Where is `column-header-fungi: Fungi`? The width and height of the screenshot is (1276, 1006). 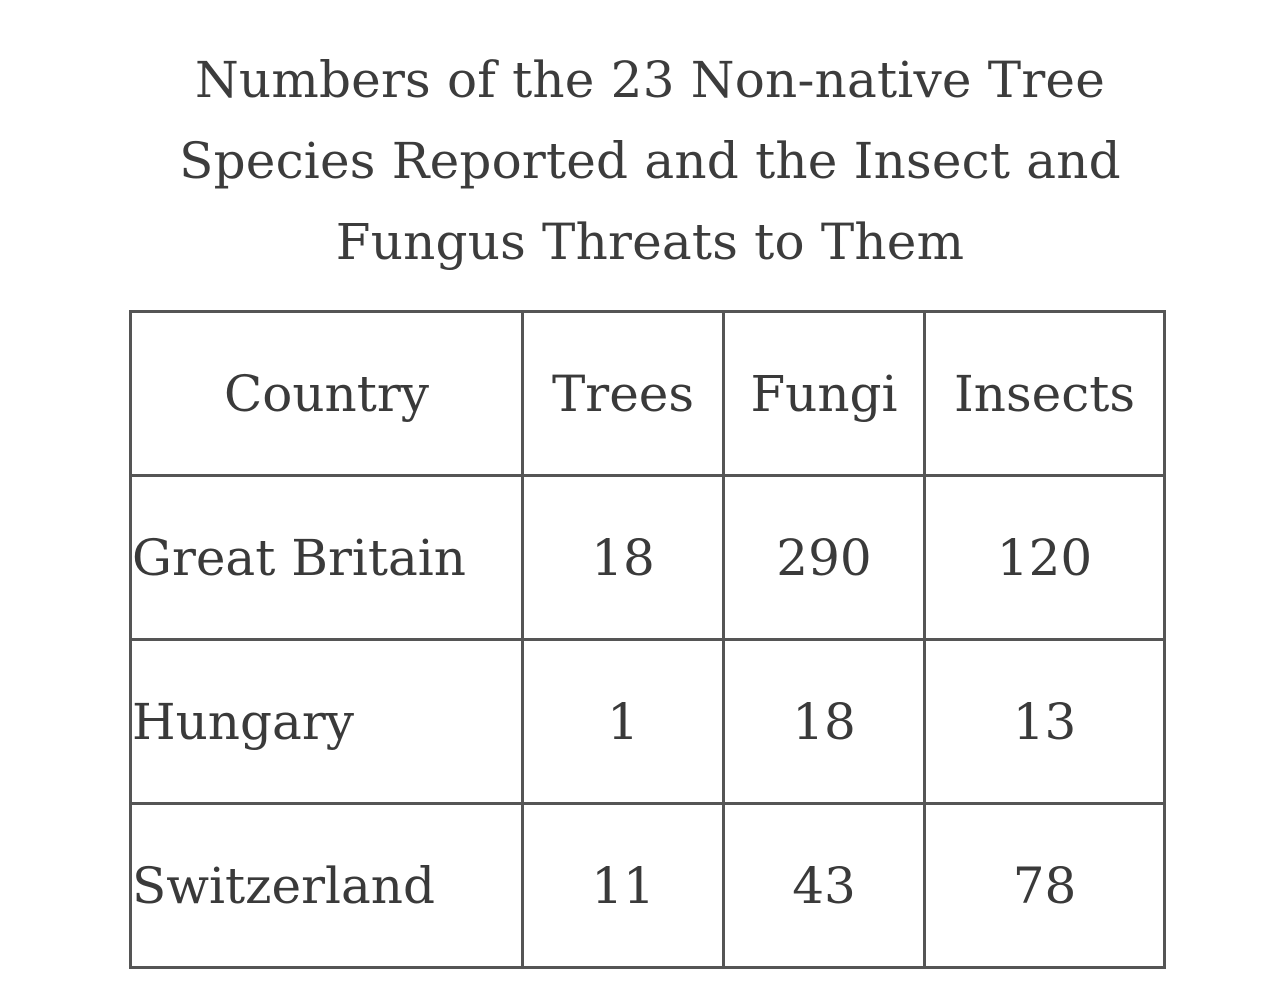 column-header-fungi: Fungi is located at coordinates (824, 393).